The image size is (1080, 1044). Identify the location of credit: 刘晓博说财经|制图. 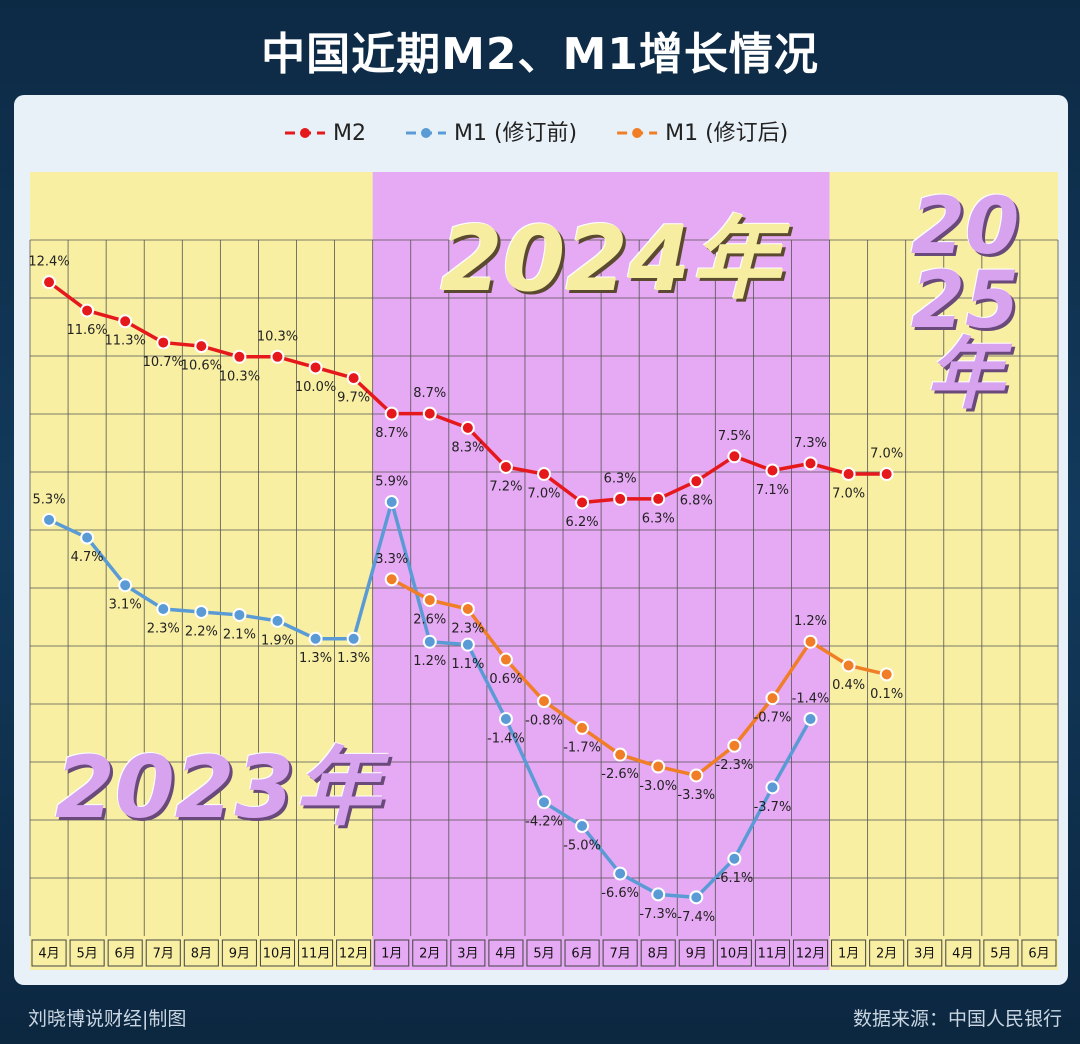
(107, 1019).